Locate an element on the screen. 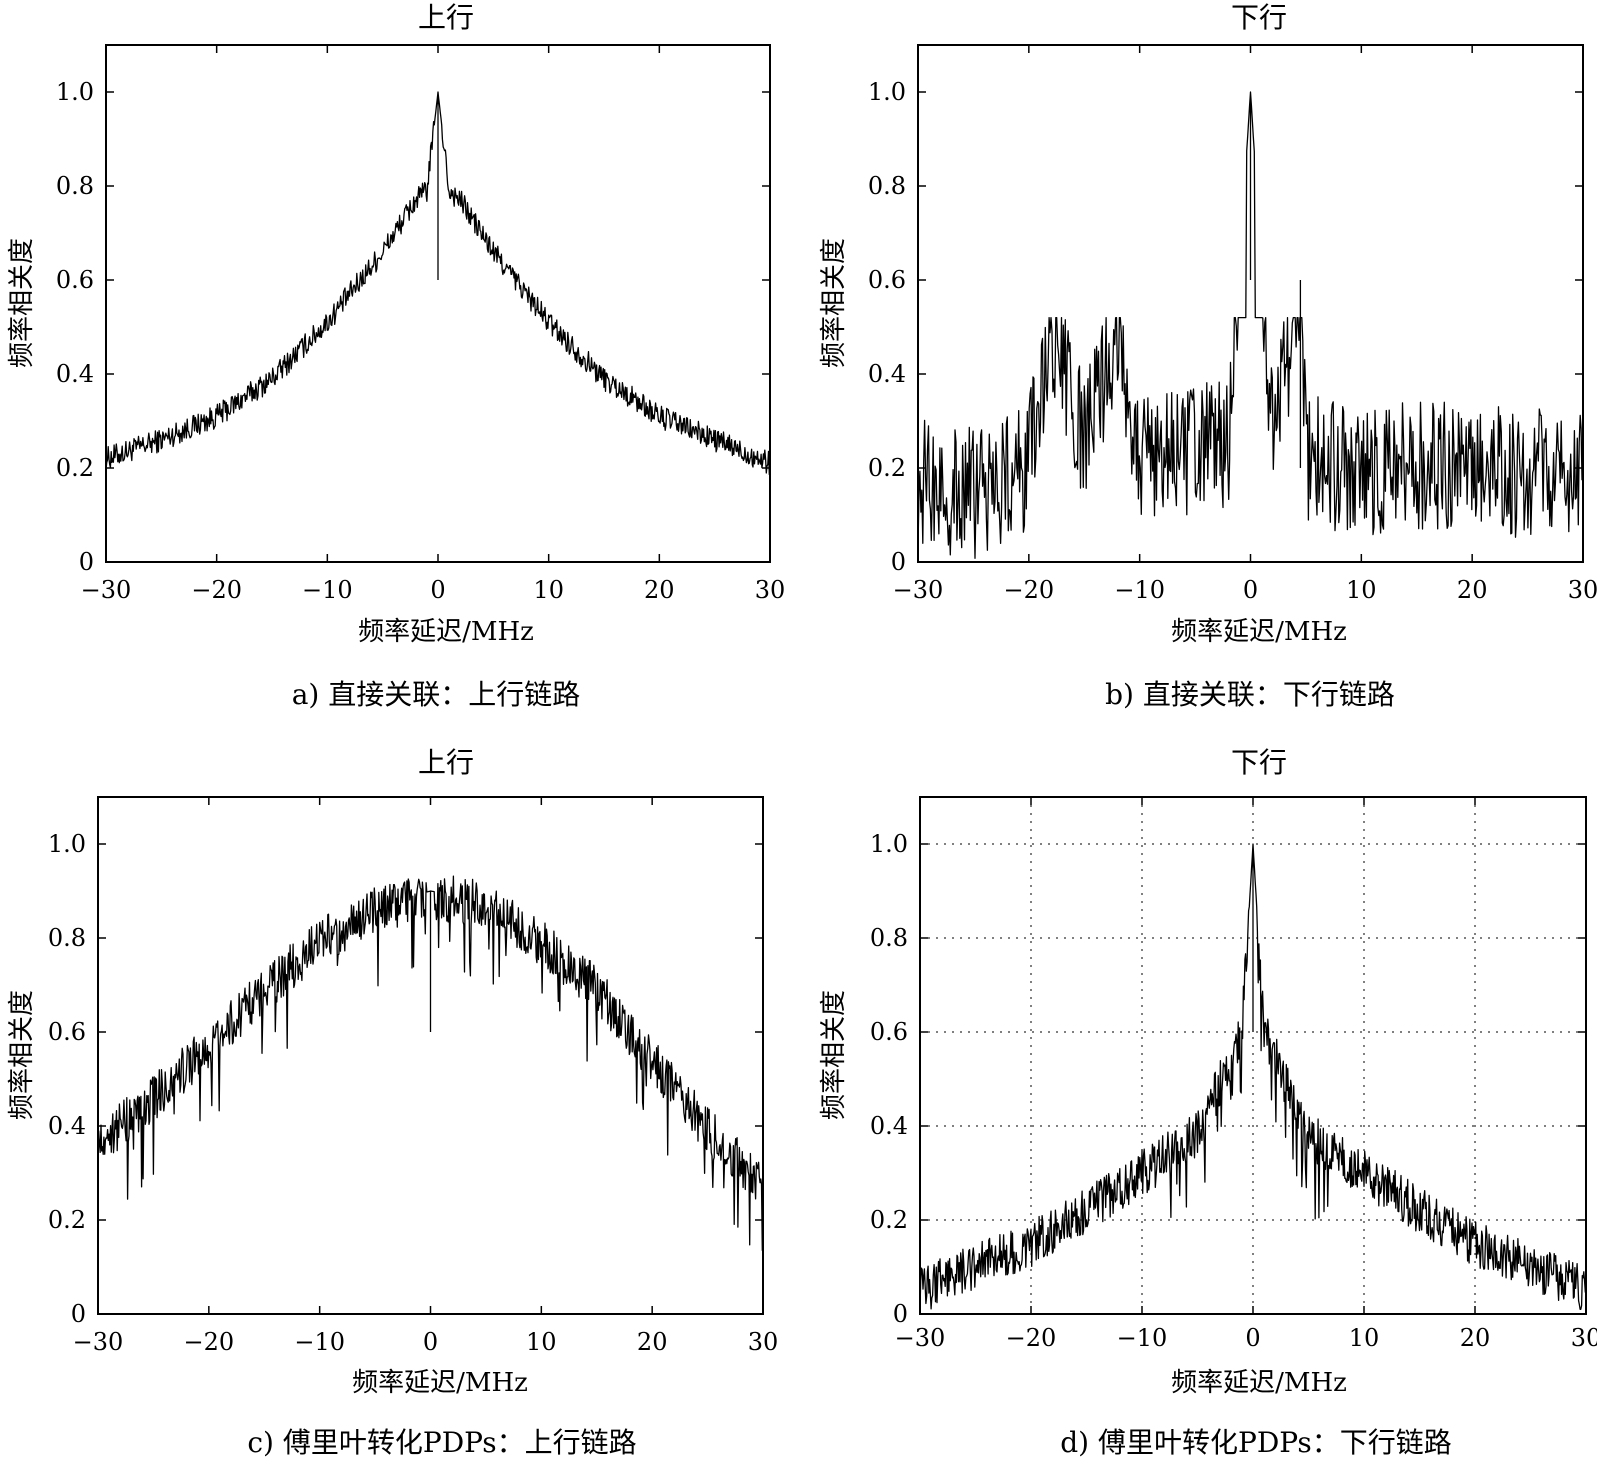  panel-b-ytick-label: 0.4 is located at coordinates (887, 374).